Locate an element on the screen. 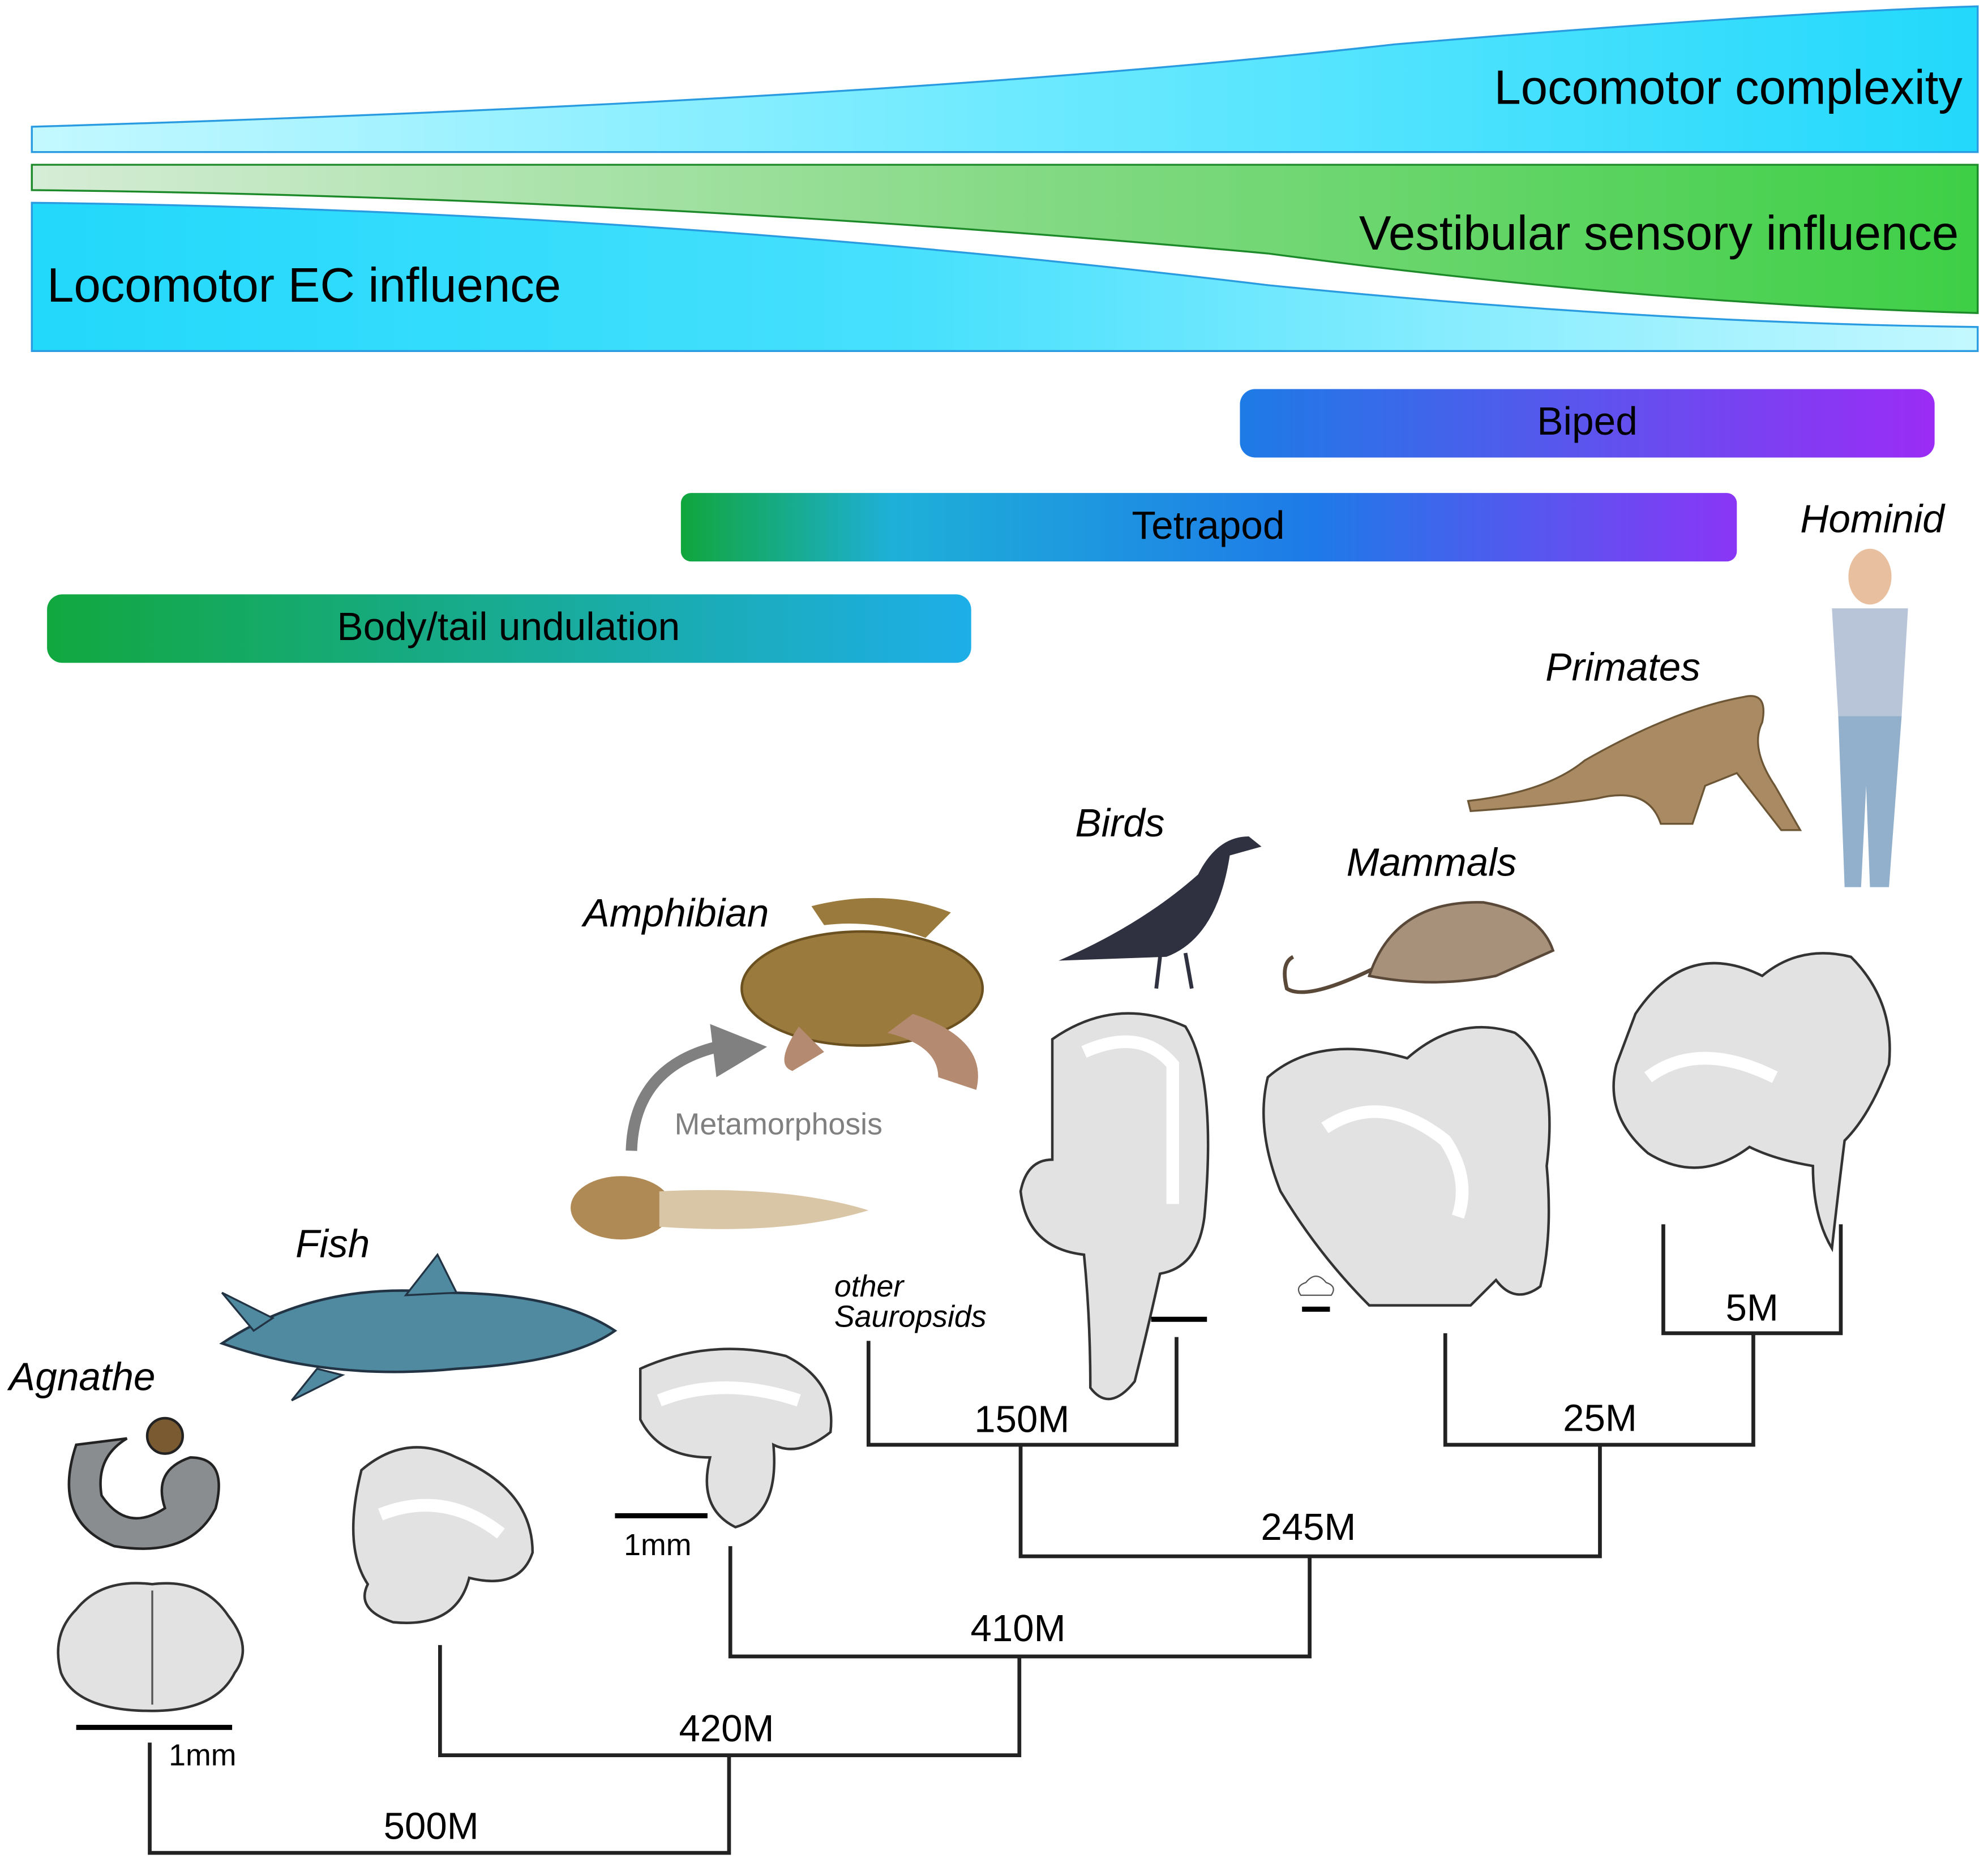 Image resolution: width=1988 pixels, height=1863 pixels. taxon-amphibian: Amphibian is located at coordinates (675, 913).